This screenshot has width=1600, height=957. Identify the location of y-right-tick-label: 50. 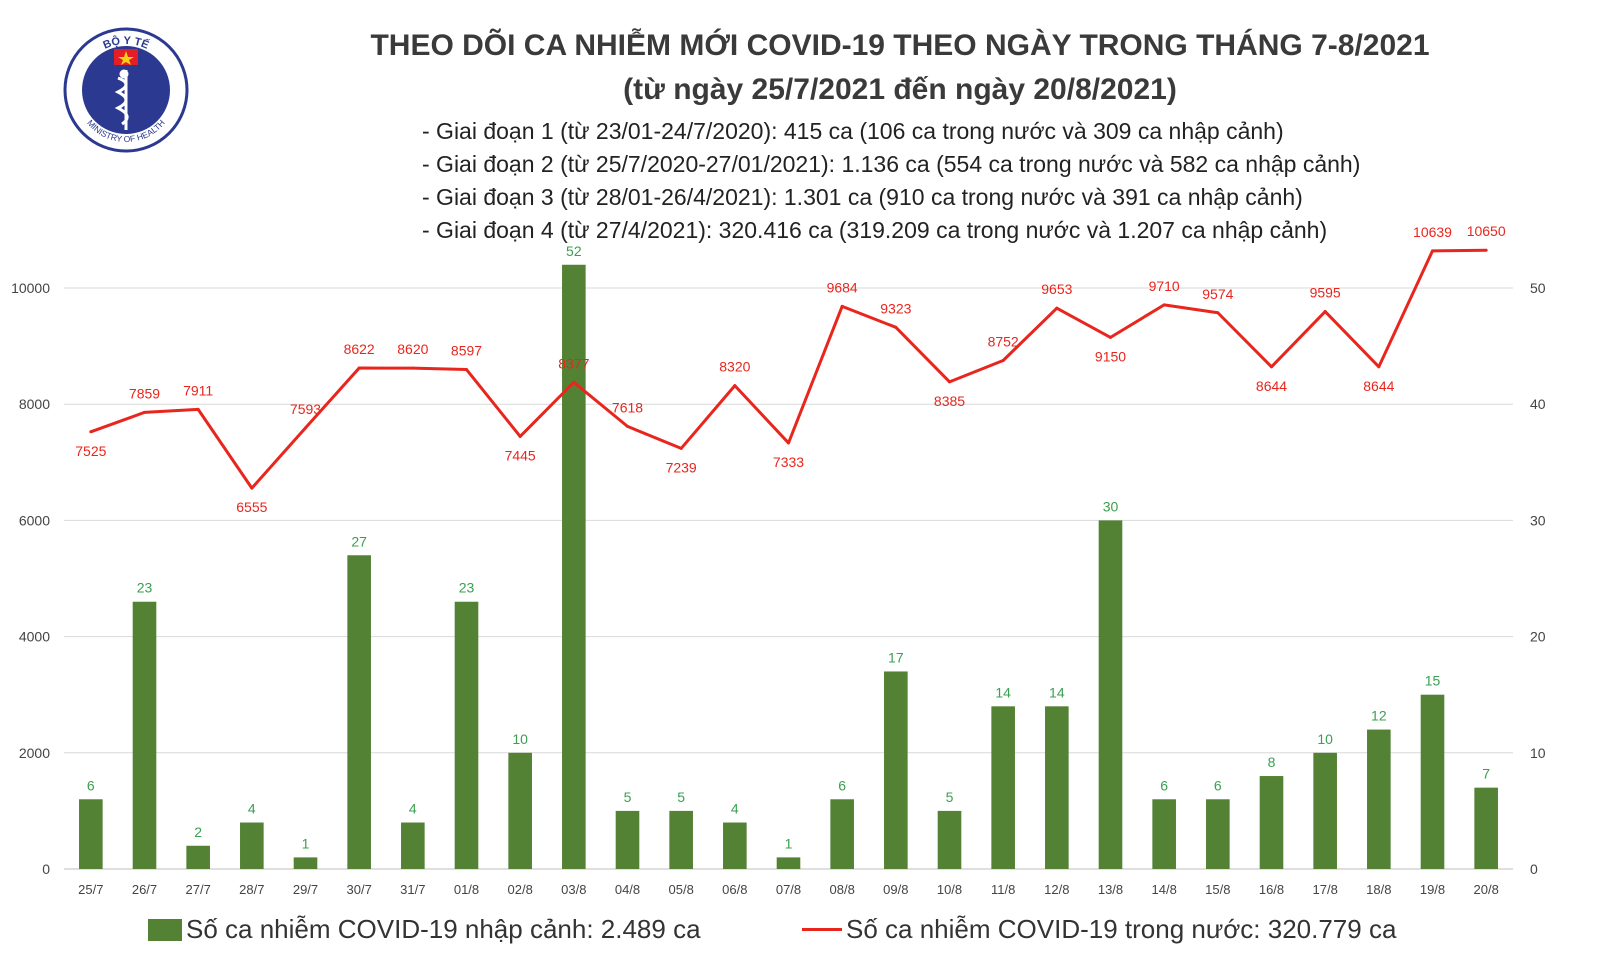
(1538, 288).